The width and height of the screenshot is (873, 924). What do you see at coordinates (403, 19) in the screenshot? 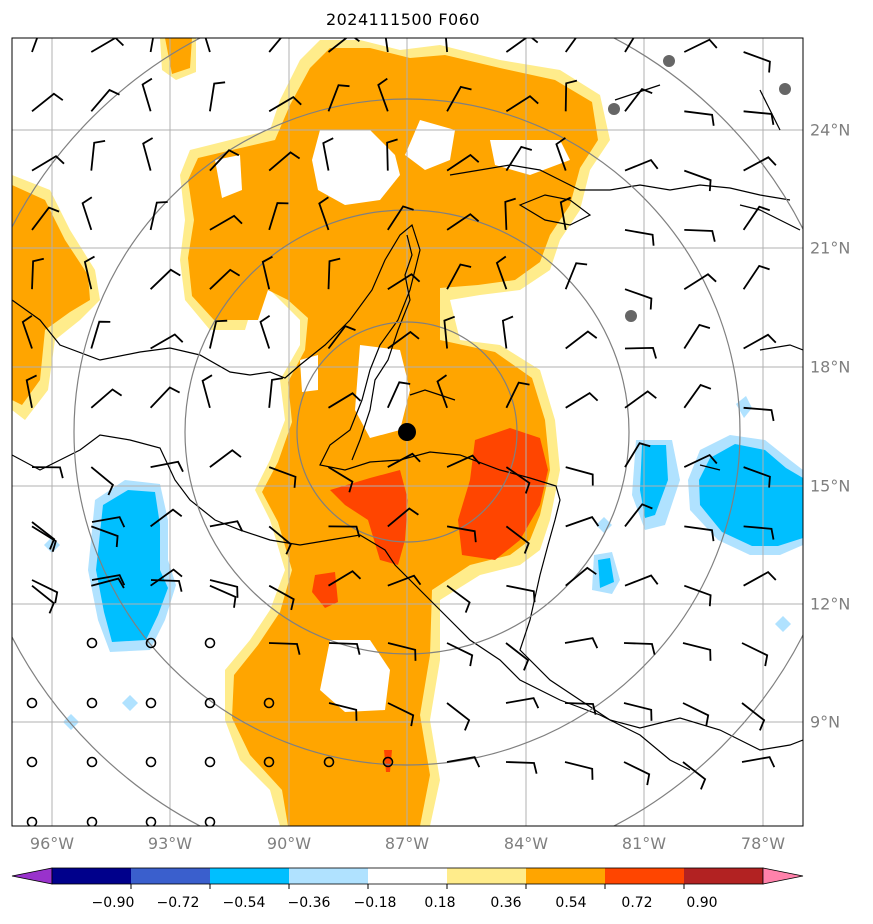
I see `map-title: 2024111500 F060` at bounding box center [403, 19].